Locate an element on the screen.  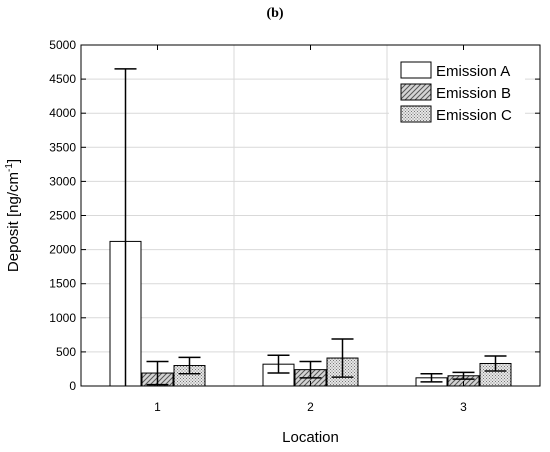
y-axis-title-main: Deposit [ng/cm is located at coordinates (13, 222).